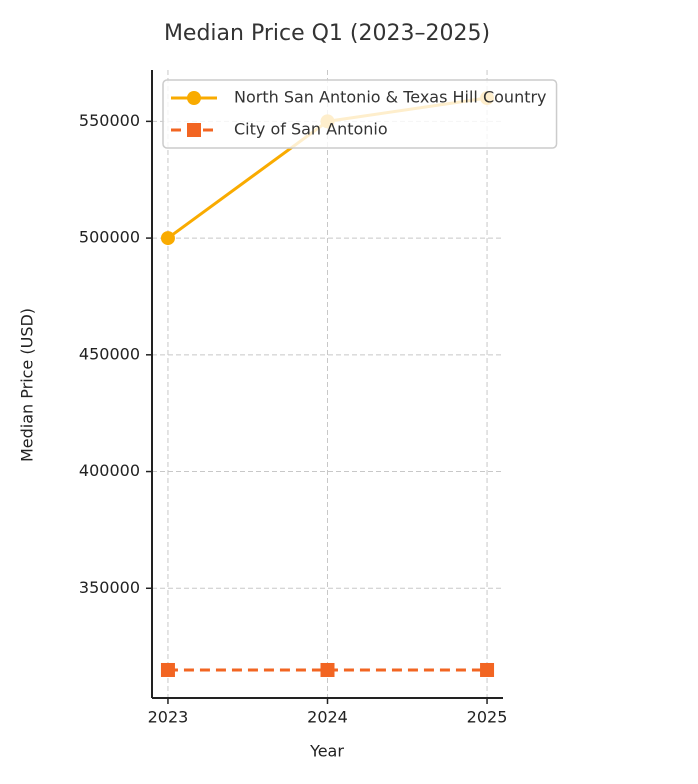 This screenshot has width=698, height=784. I want to click on y-tick-label: 350000, so click(109, 587).